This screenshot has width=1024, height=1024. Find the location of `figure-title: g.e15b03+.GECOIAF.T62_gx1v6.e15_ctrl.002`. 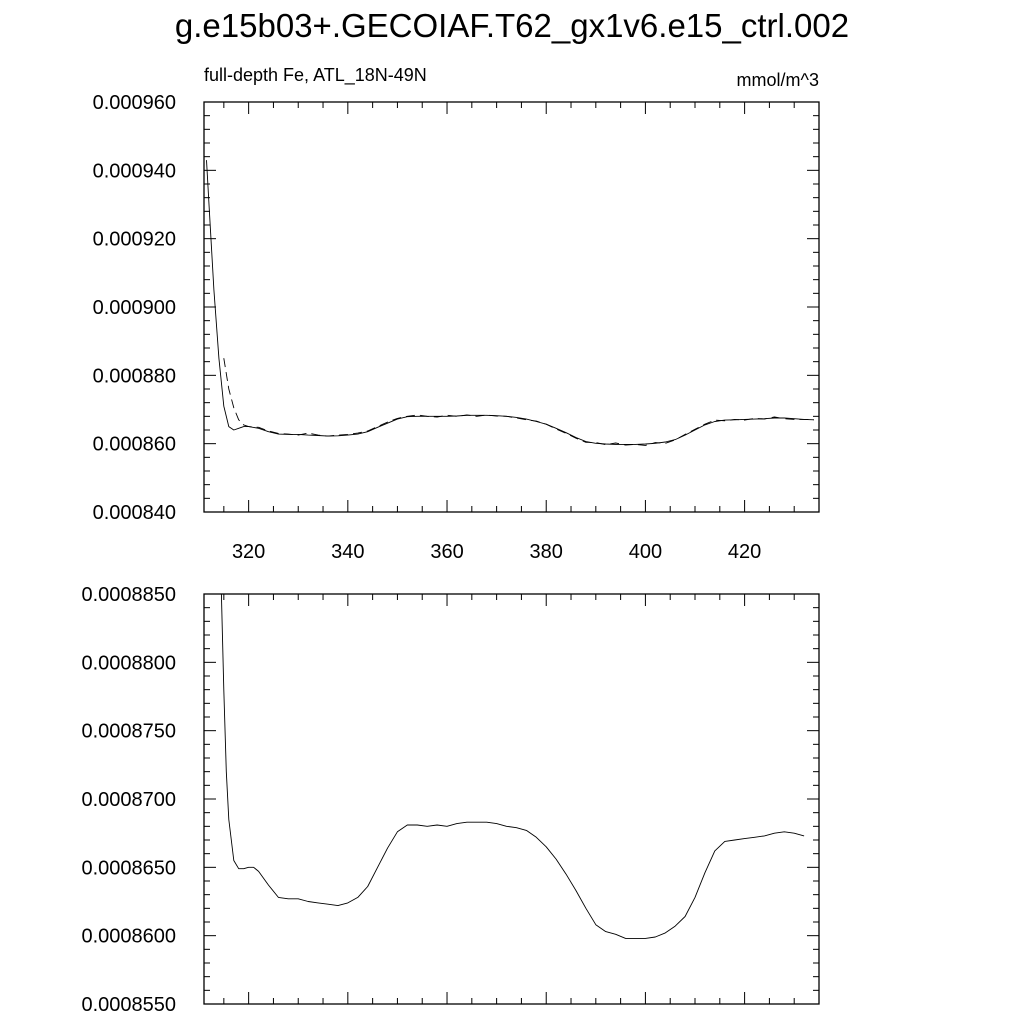

figure-title: g.e15b03+.GECOIAF.T62_gx1v6.e15_ctrl.002 is located at coordinates (512, 25).